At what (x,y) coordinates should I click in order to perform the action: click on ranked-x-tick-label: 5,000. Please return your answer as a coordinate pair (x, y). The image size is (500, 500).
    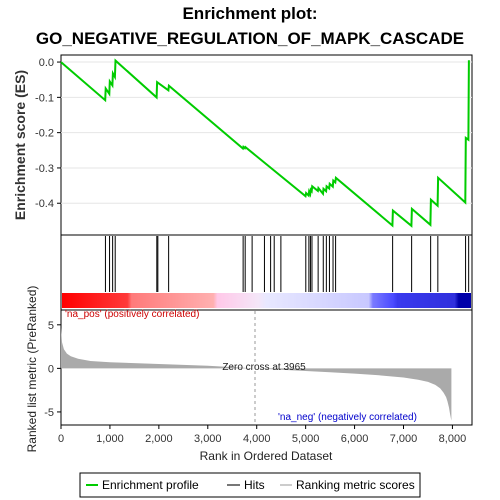
    Looking at the image, I should click on (306, 439).